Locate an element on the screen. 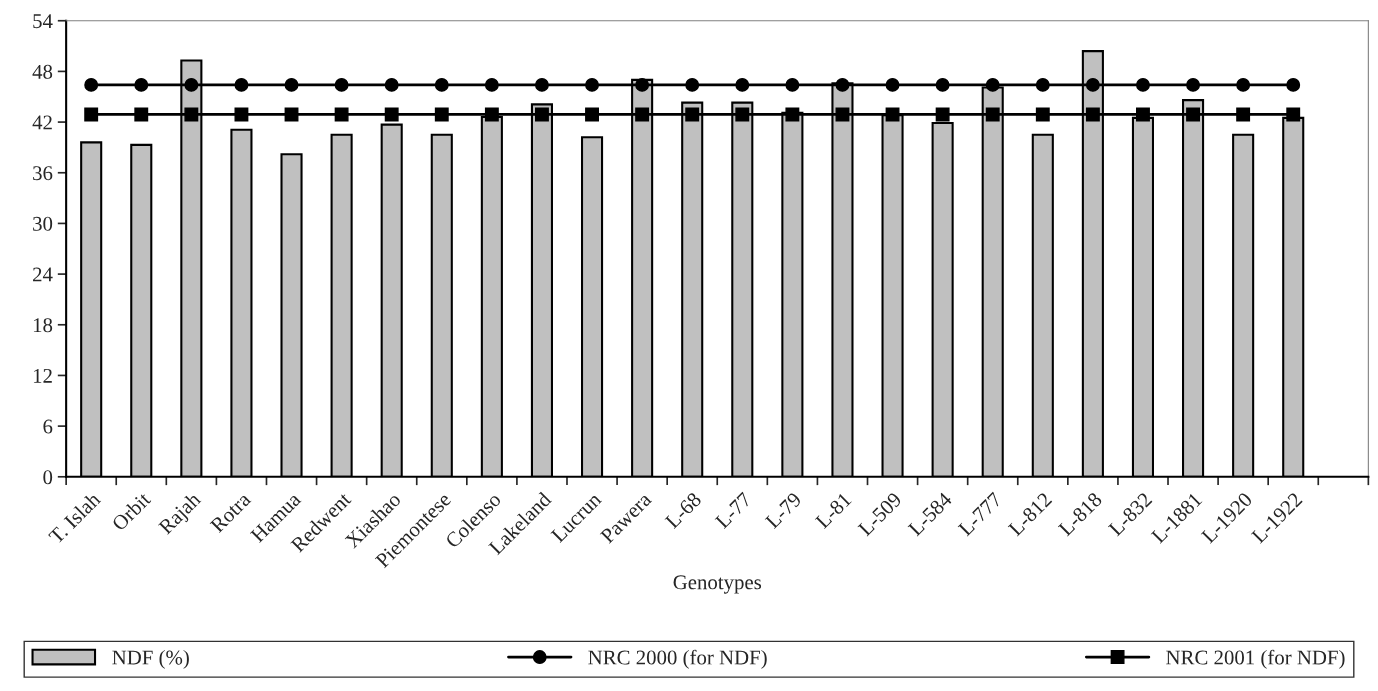  y-tick-label: 6 is located at coordinates (48, 426).